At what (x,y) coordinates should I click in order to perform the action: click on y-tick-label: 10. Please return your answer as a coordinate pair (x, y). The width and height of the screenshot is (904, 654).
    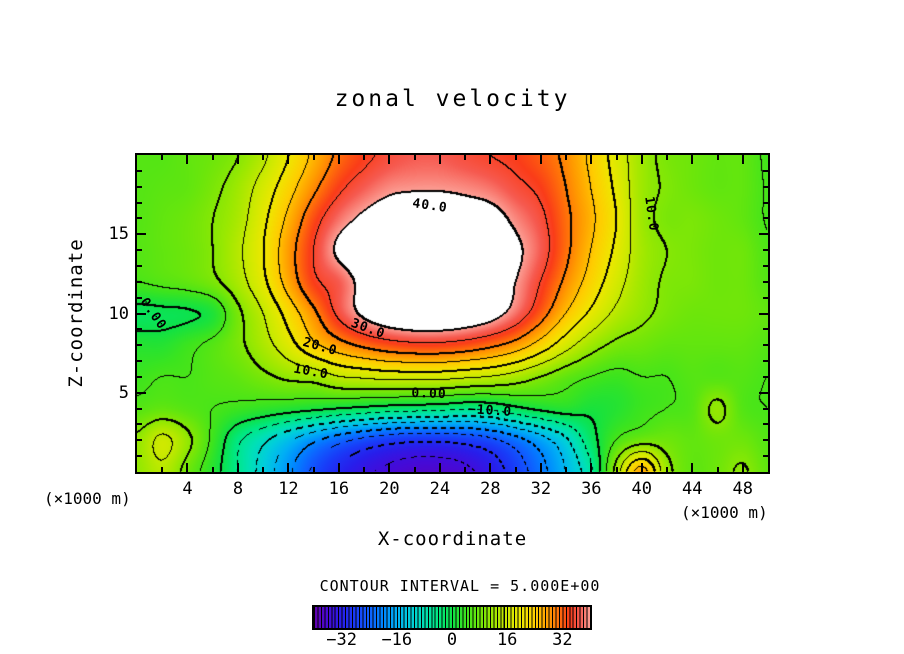
    Looking at the image, I should click on (118, 313).